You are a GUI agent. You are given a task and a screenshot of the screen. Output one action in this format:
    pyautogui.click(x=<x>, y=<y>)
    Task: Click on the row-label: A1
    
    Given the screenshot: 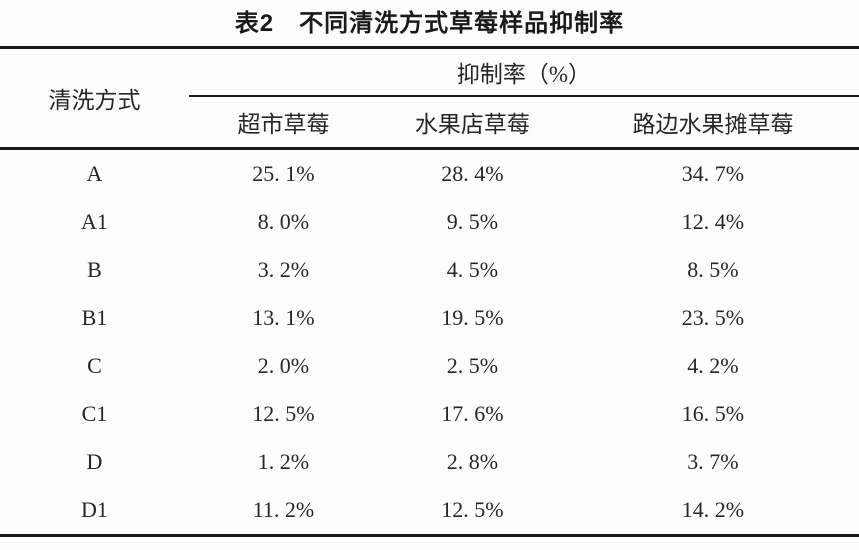 What is the action you would take?
    pyautogui.click(x=94, y=221)
    